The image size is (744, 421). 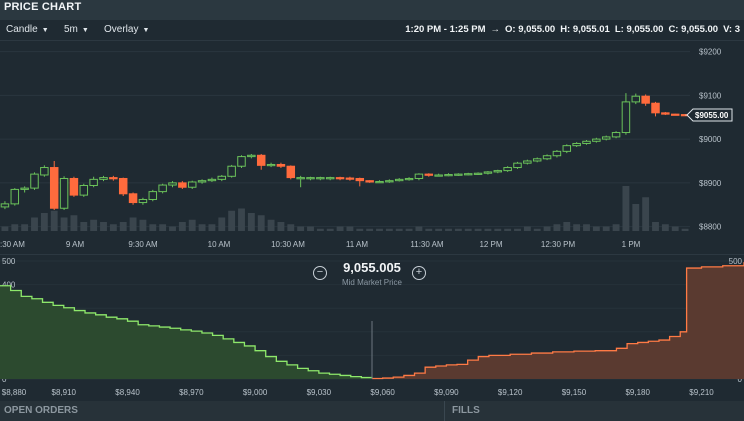 What do you see at coordinates (255, 392) in the screenshot?
I see `depth-x-tick-label: $9,000` at bounding box center [255, 392].